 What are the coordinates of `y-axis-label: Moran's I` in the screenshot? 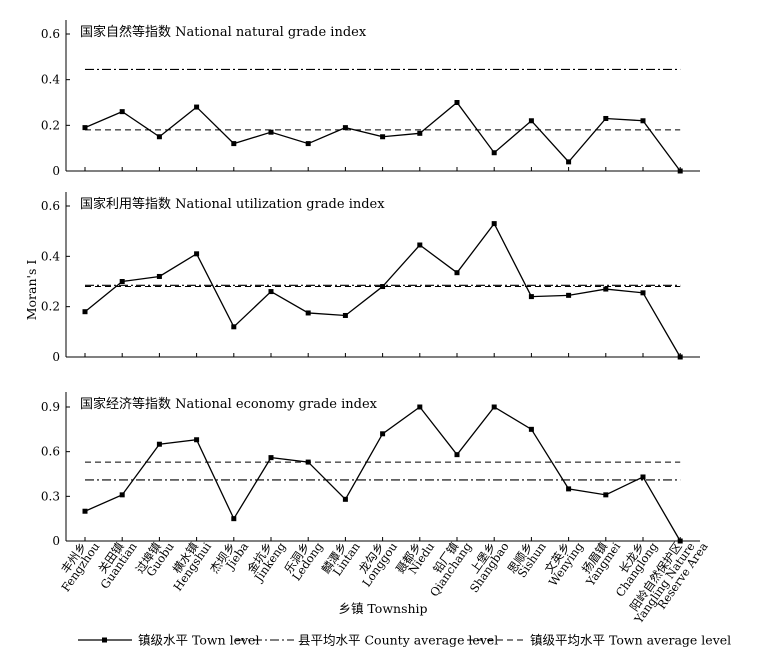 It's located at (31, 290).